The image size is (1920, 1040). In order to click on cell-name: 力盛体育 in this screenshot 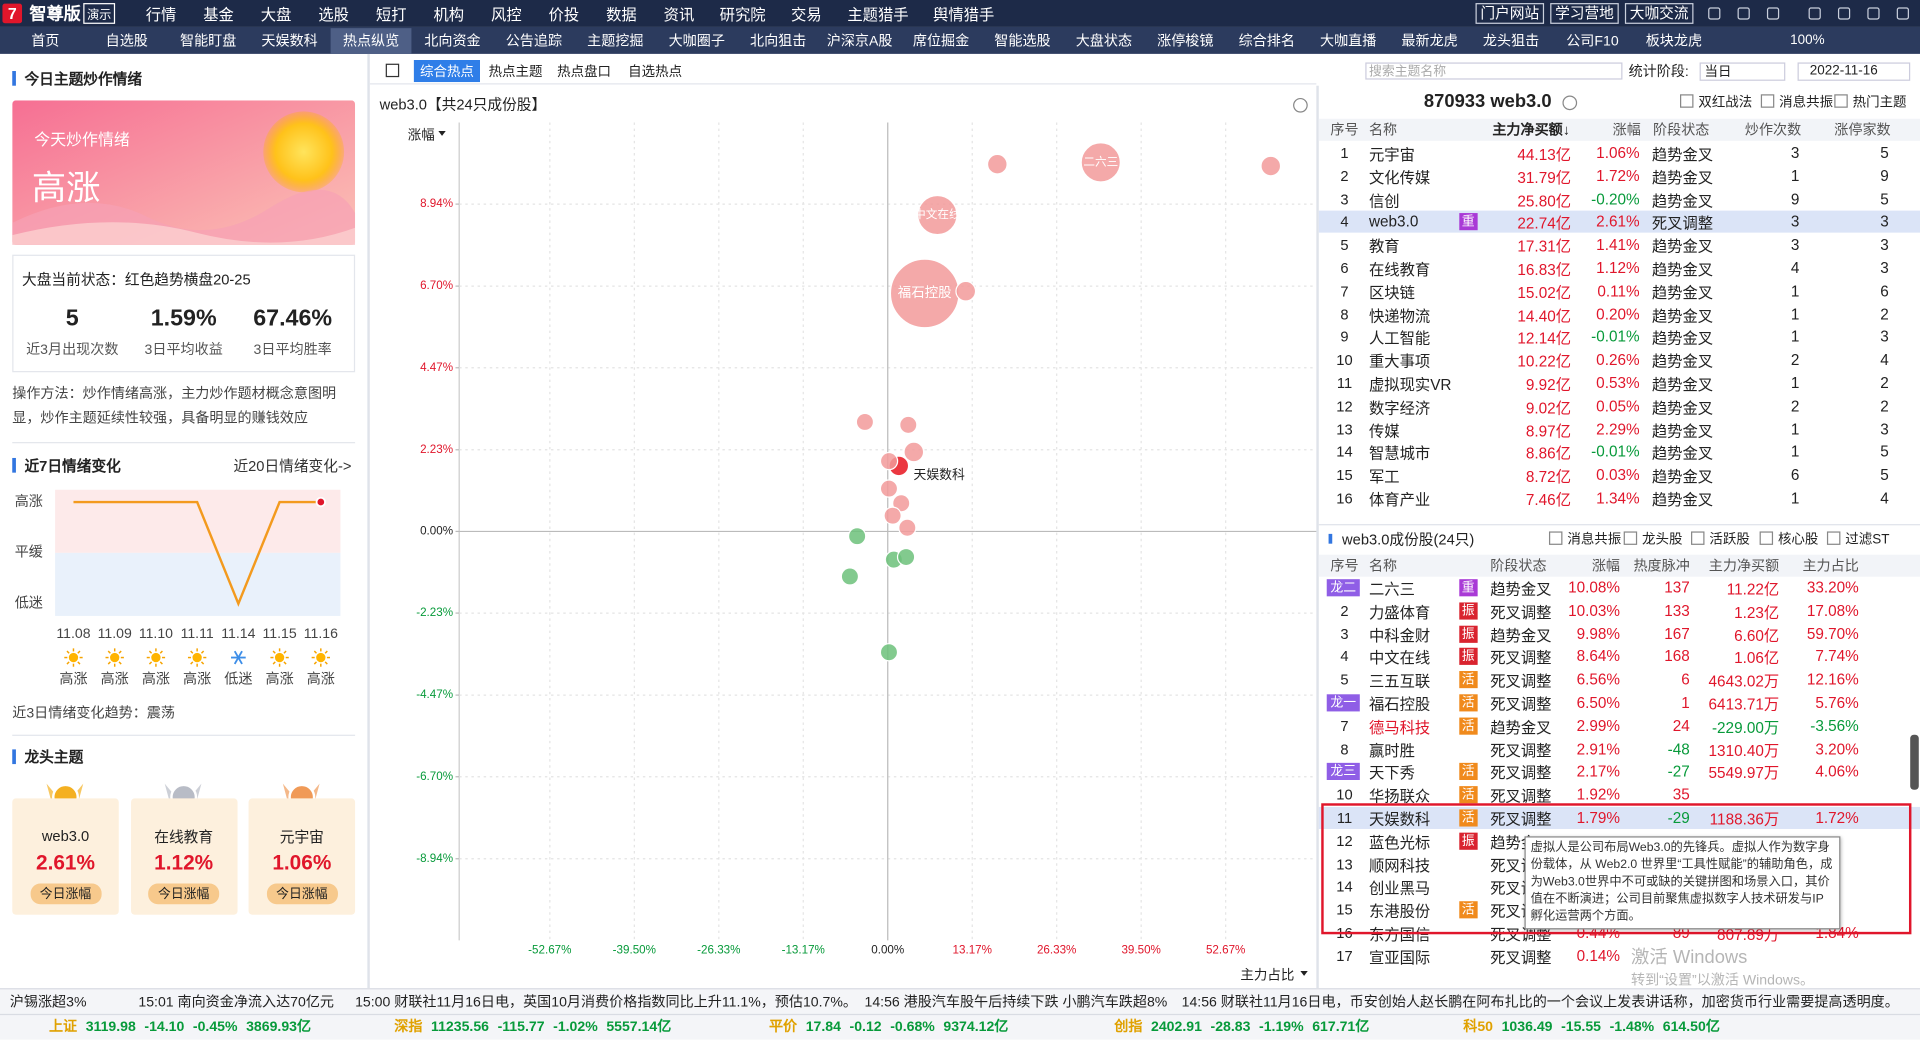, I will do `click(1399, 613)`.